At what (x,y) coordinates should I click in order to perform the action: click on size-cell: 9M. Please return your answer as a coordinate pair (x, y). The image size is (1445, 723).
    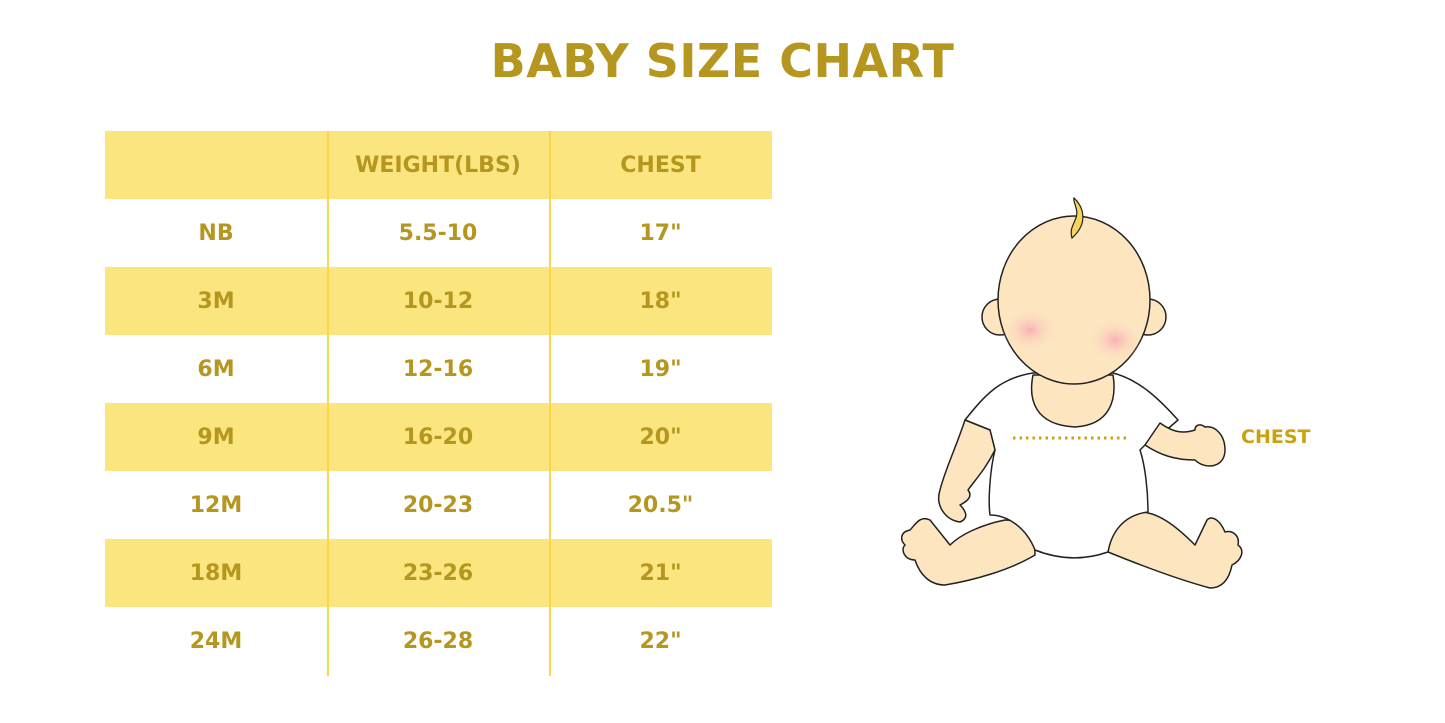
    Looking at the image, I should click on (216, 437).